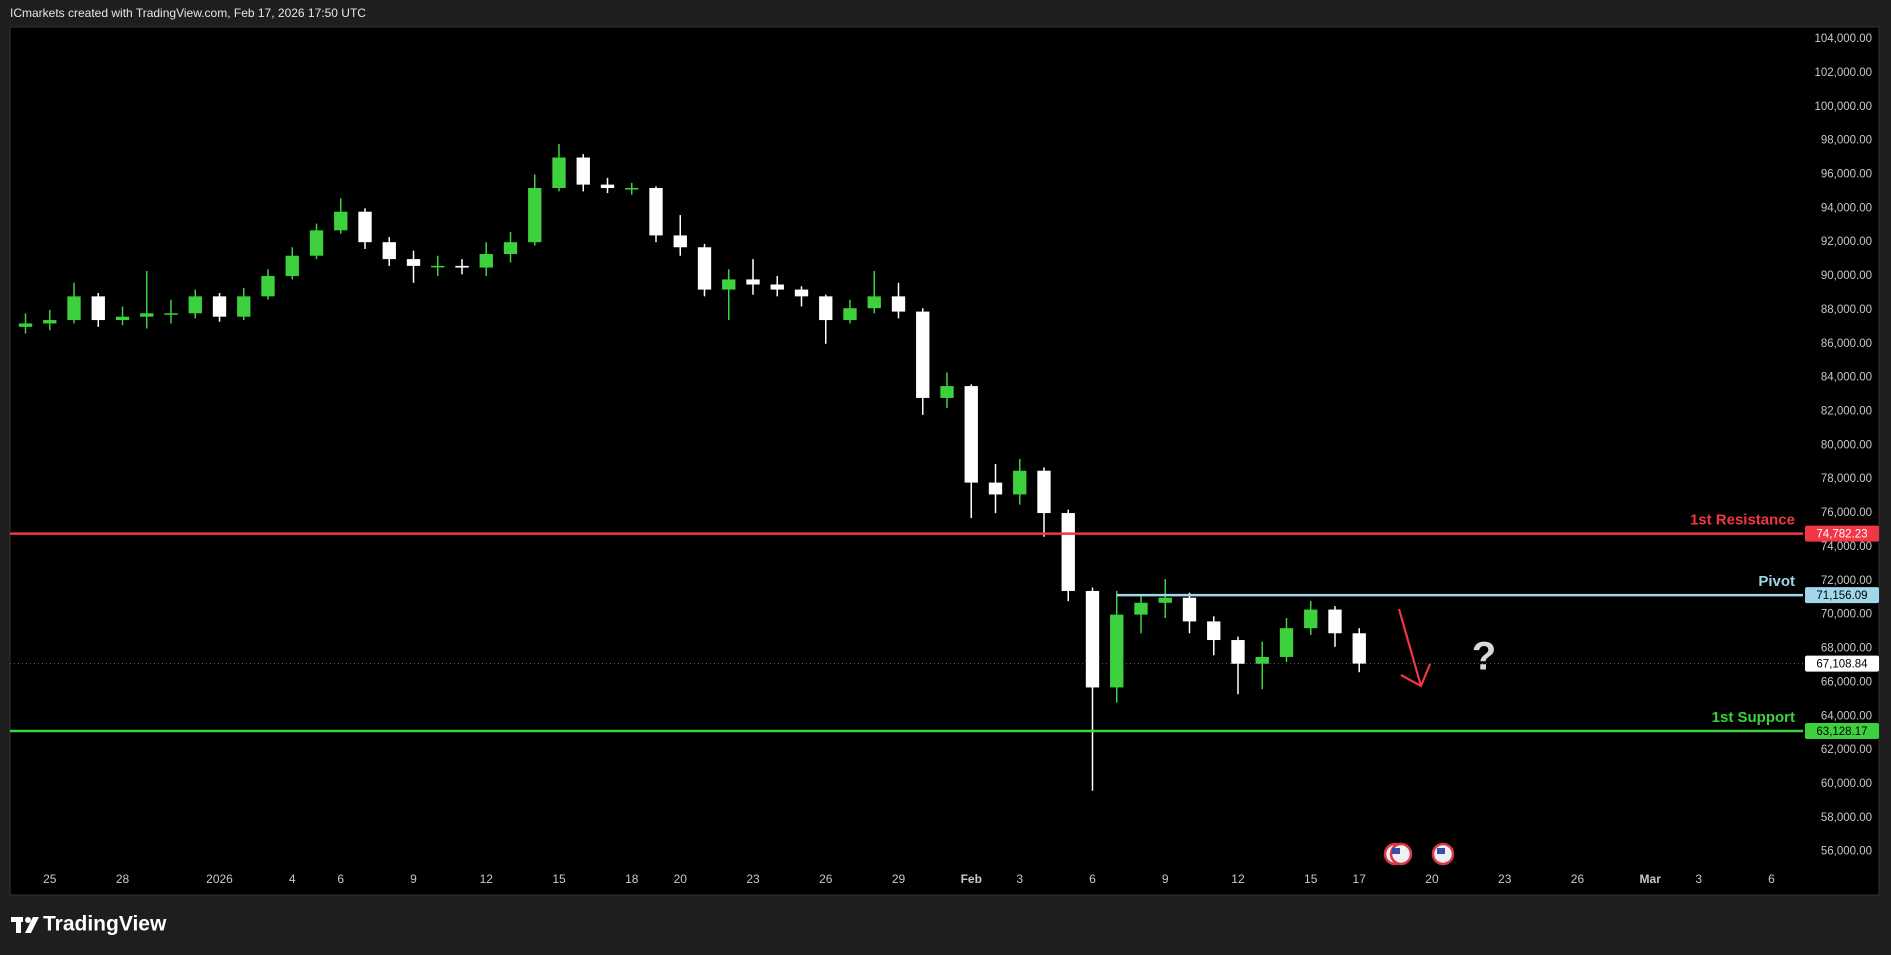  I want to click on y-tick-label: 94,000.00, so click(1846, 208).